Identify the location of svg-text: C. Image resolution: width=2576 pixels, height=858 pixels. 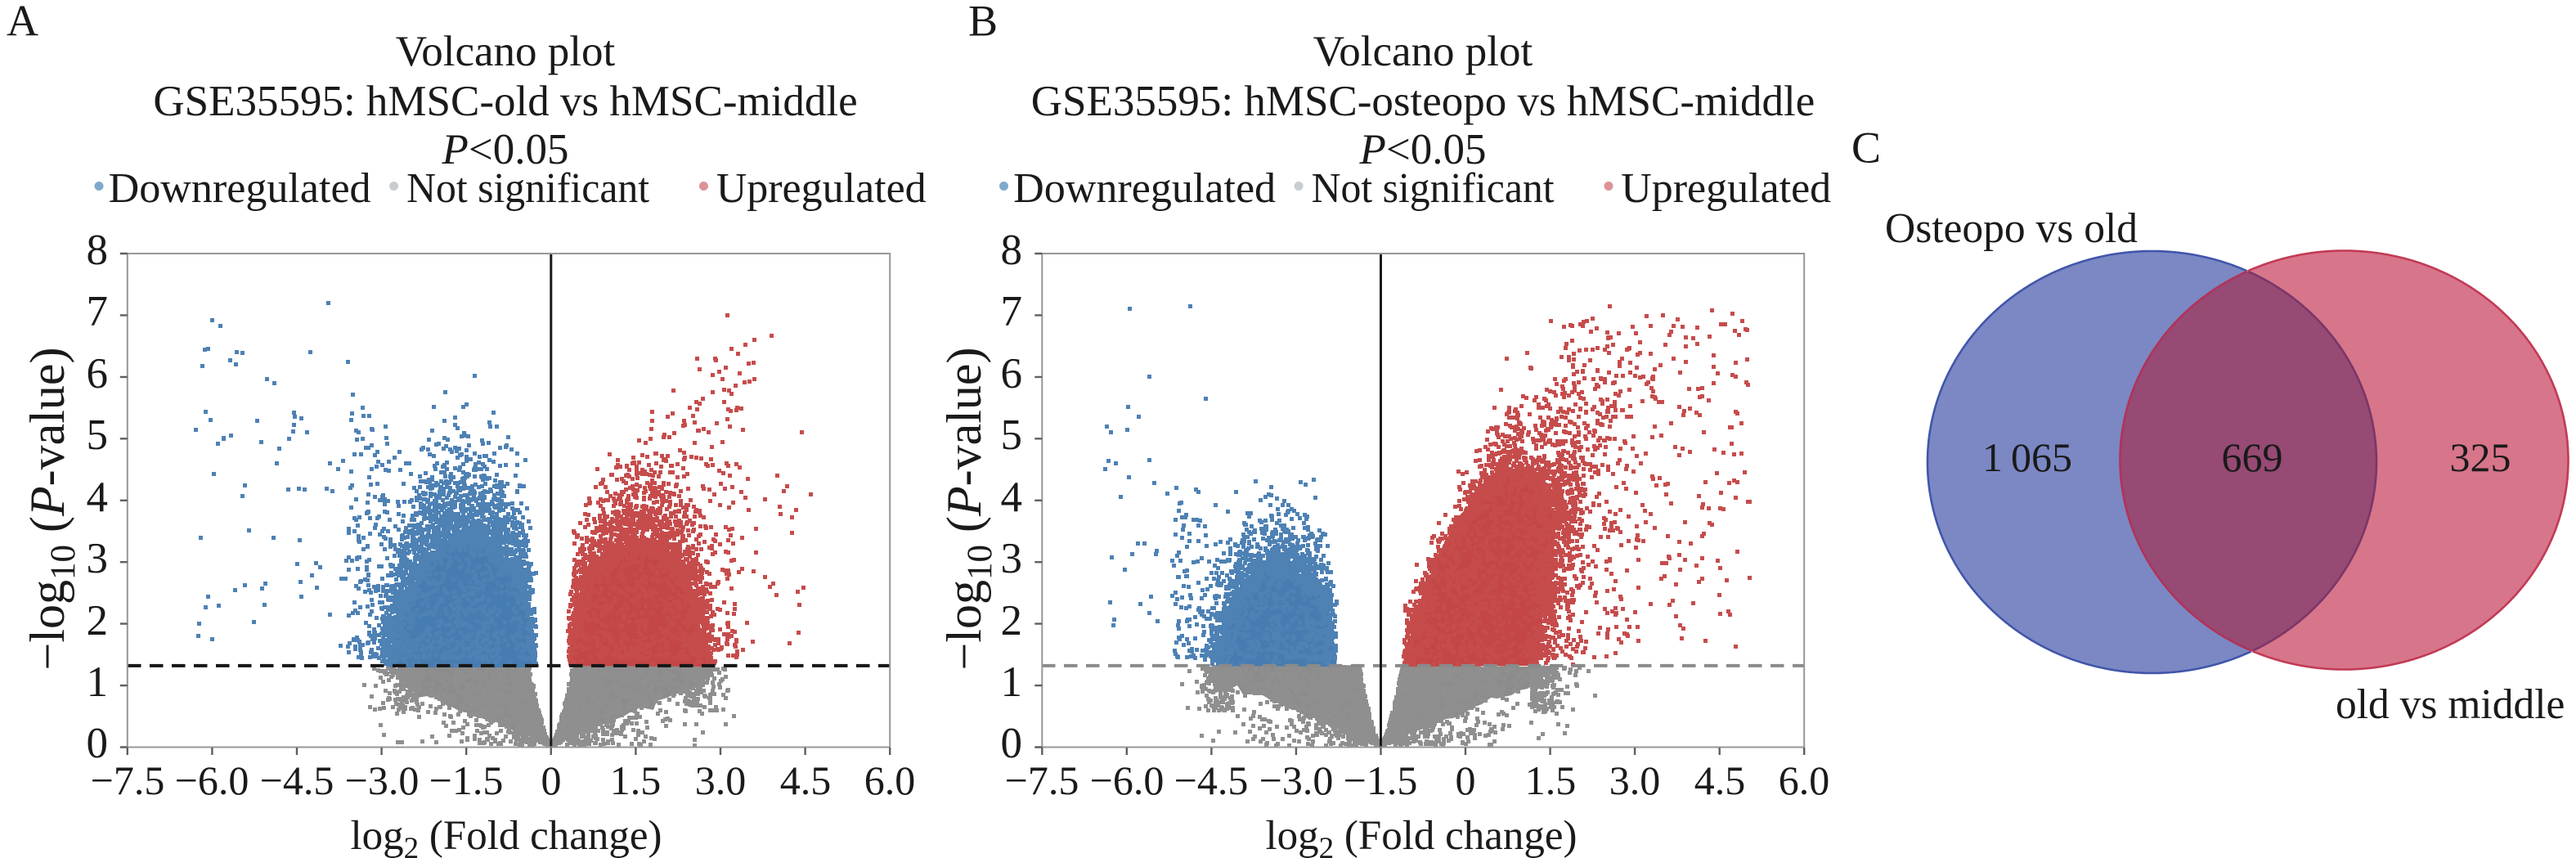
(1866, 148).